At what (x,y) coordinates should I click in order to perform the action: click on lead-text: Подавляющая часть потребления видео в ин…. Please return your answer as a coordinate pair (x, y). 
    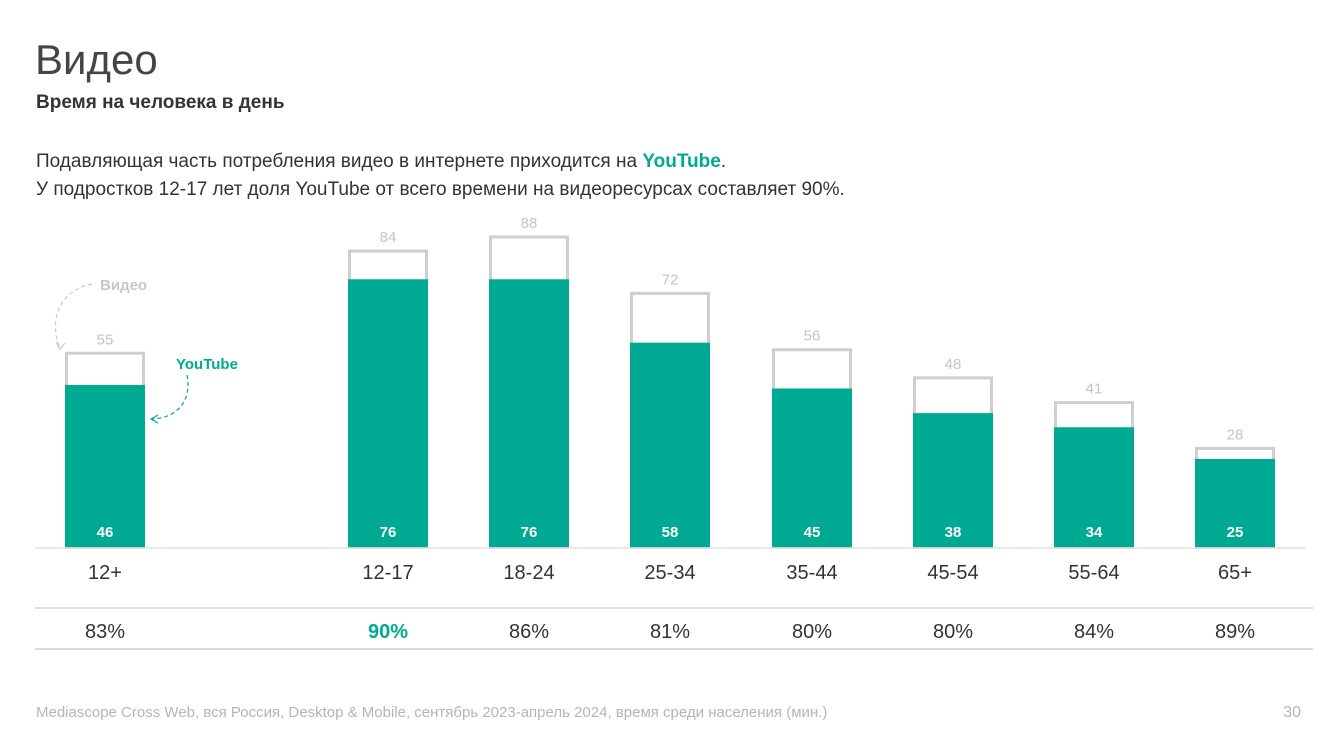
    Looking at the image, I should click on (440, 176).